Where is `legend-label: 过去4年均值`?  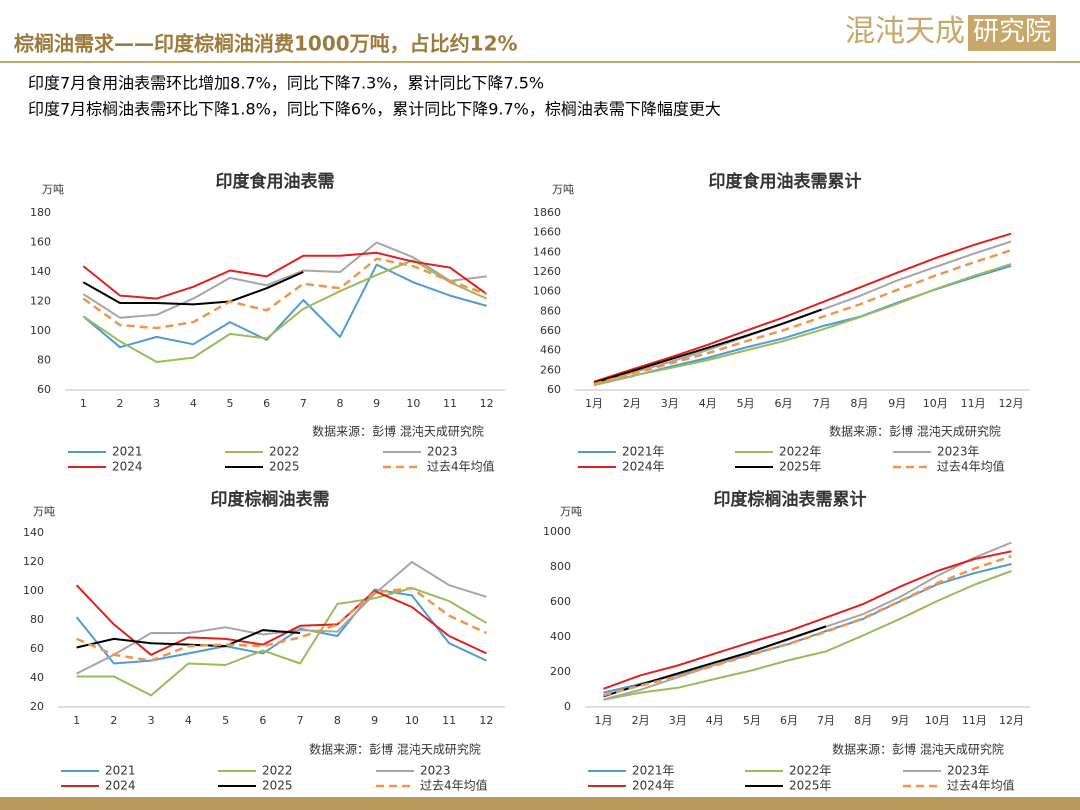 legend-label: 过去4年均值 is located at coordinates (971, 466).